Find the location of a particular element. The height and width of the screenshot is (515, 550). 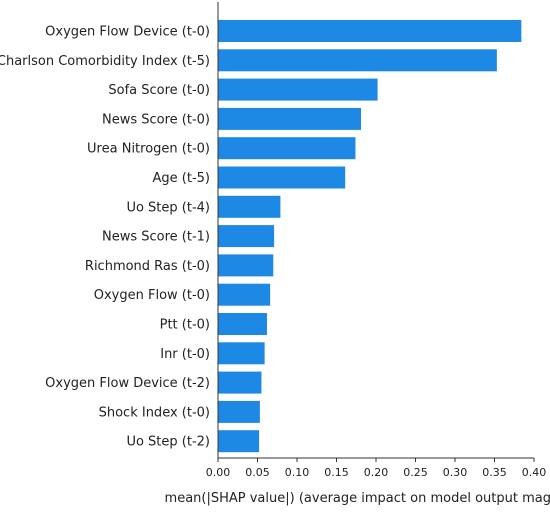

category-label-9: Oxygen Flow (t-0) is located at coordinates (152, 295).